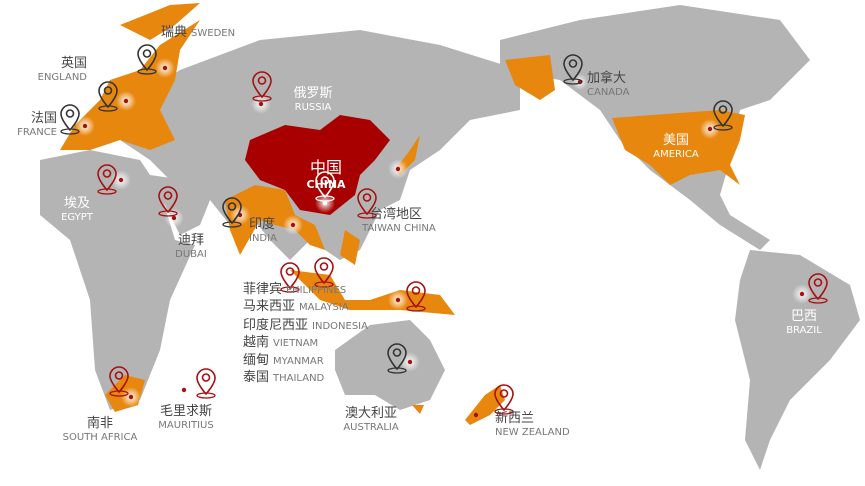 The height and width of the screenshot is (486, 865). Describe the element at coordinates (186, 417) in the screenshot. I see `label-mauritius: 毛里求斯 MAURITIUS` at that location.